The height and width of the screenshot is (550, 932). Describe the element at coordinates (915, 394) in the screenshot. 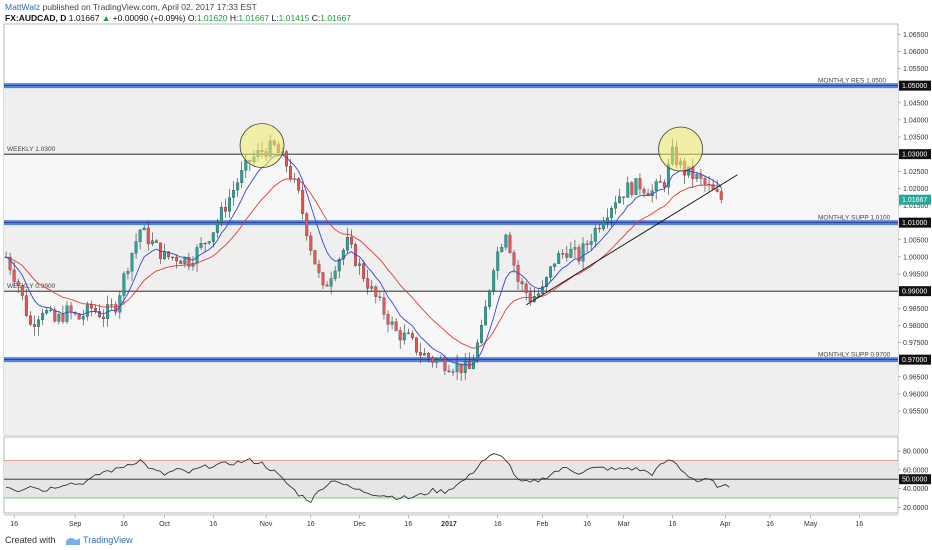

I see `y-tick-label: 0.96000` at that location.